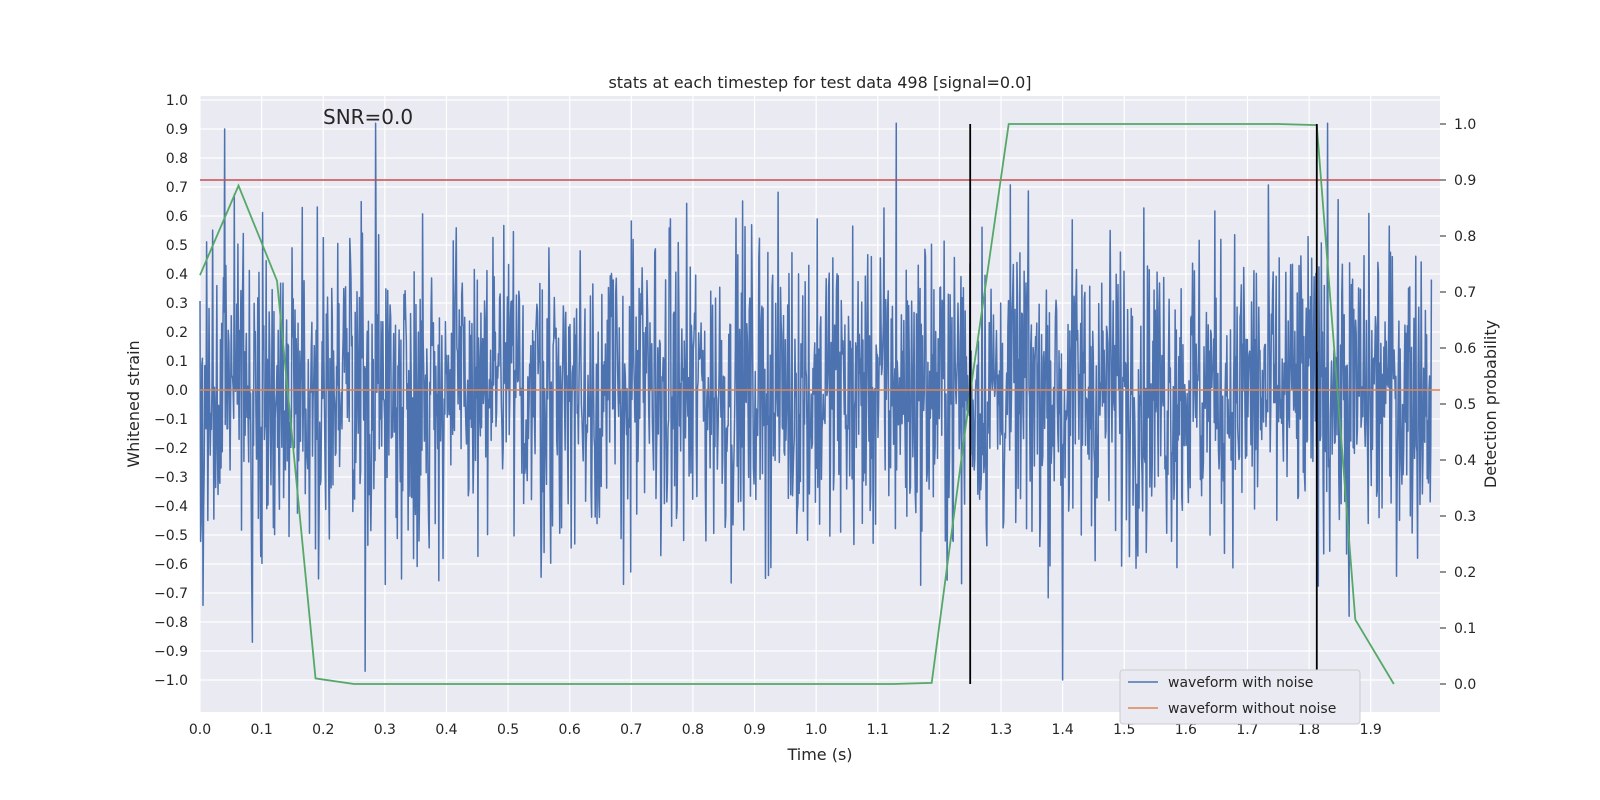 The image size is (1600, 800). Describe the element at coordinates (1062, 730) in the screenshot. I see `x-tick-label: 1.4` at that location.